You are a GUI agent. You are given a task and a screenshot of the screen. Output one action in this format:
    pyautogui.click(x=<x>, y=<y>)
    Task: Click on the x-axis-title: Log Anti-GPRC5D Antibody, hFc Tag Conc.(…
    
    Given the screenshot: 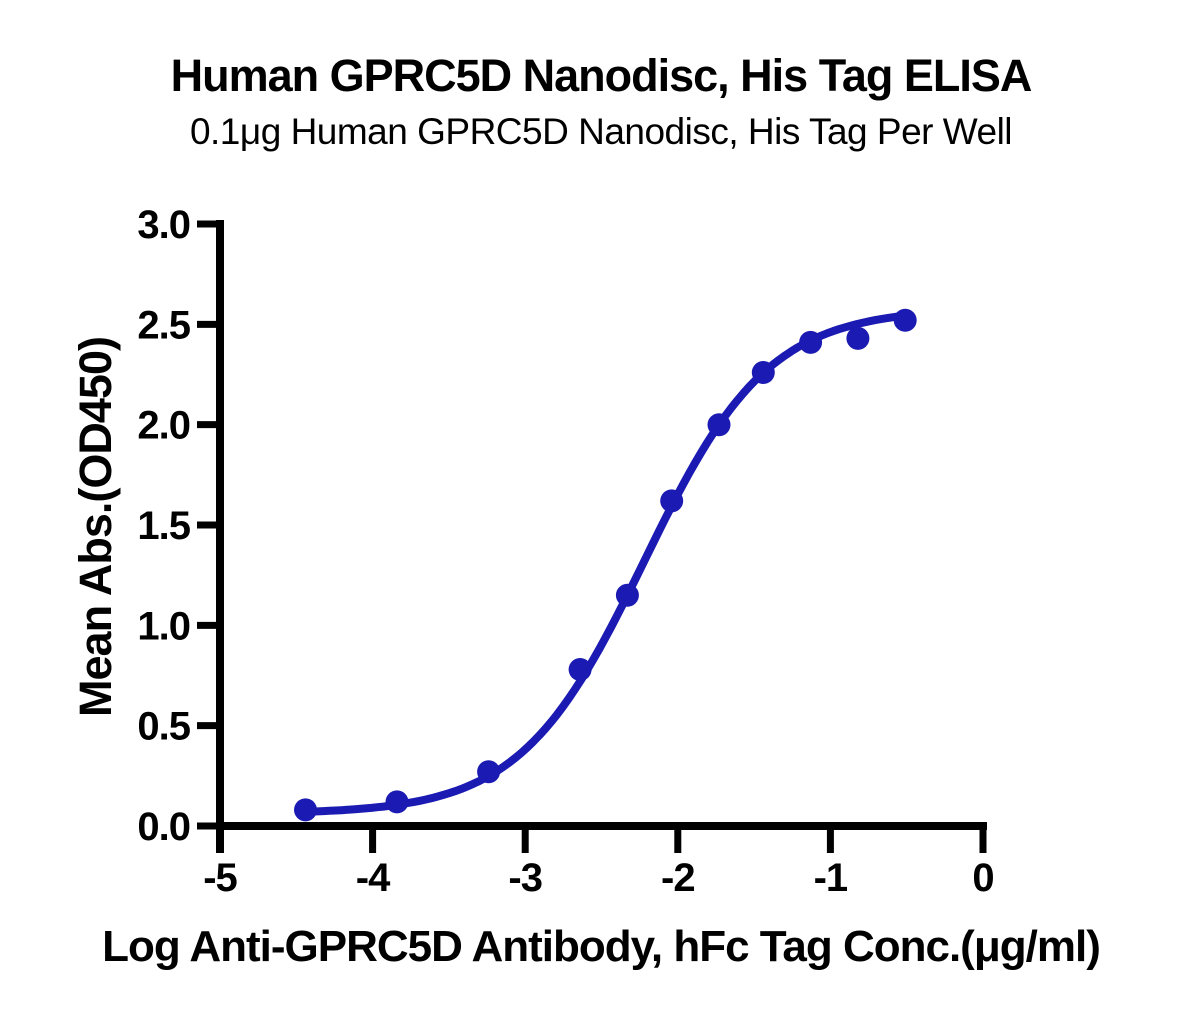 What is the action you would take?
    pyautogui.click(x=601, y=946)
    